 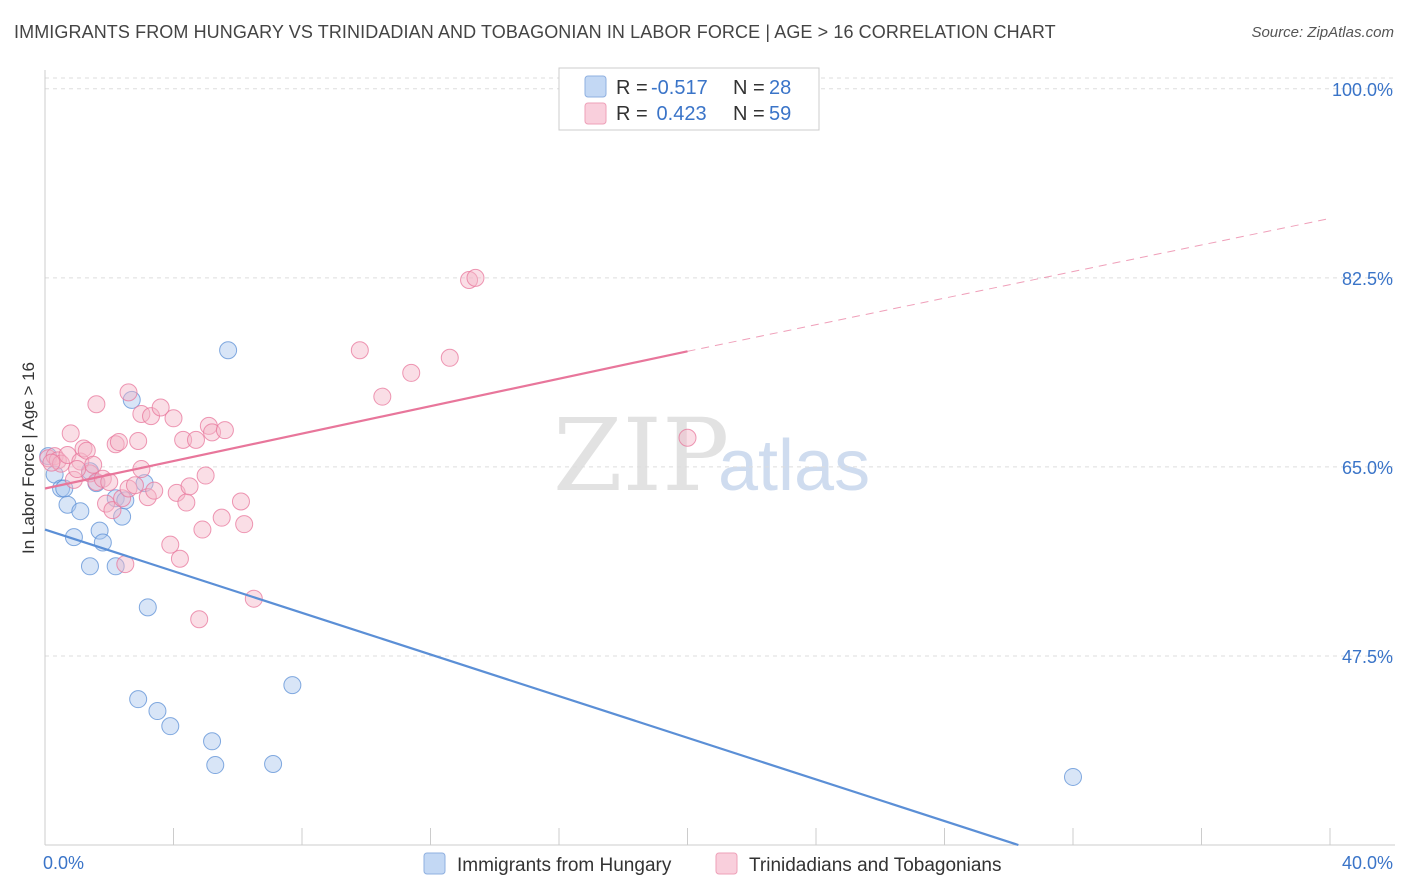 I want to click on legend-n-label-1: N =, so click(x=749, y=88).